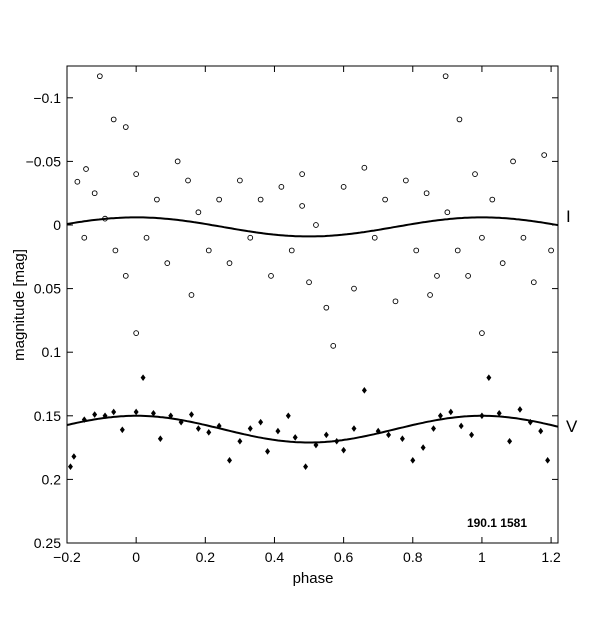 Image resolution: width=616 pixels, height=632 pixels. Describe the element at coordinates (47, 98) in the screenshot. I see `y-tick-label: −0.1` at that location.